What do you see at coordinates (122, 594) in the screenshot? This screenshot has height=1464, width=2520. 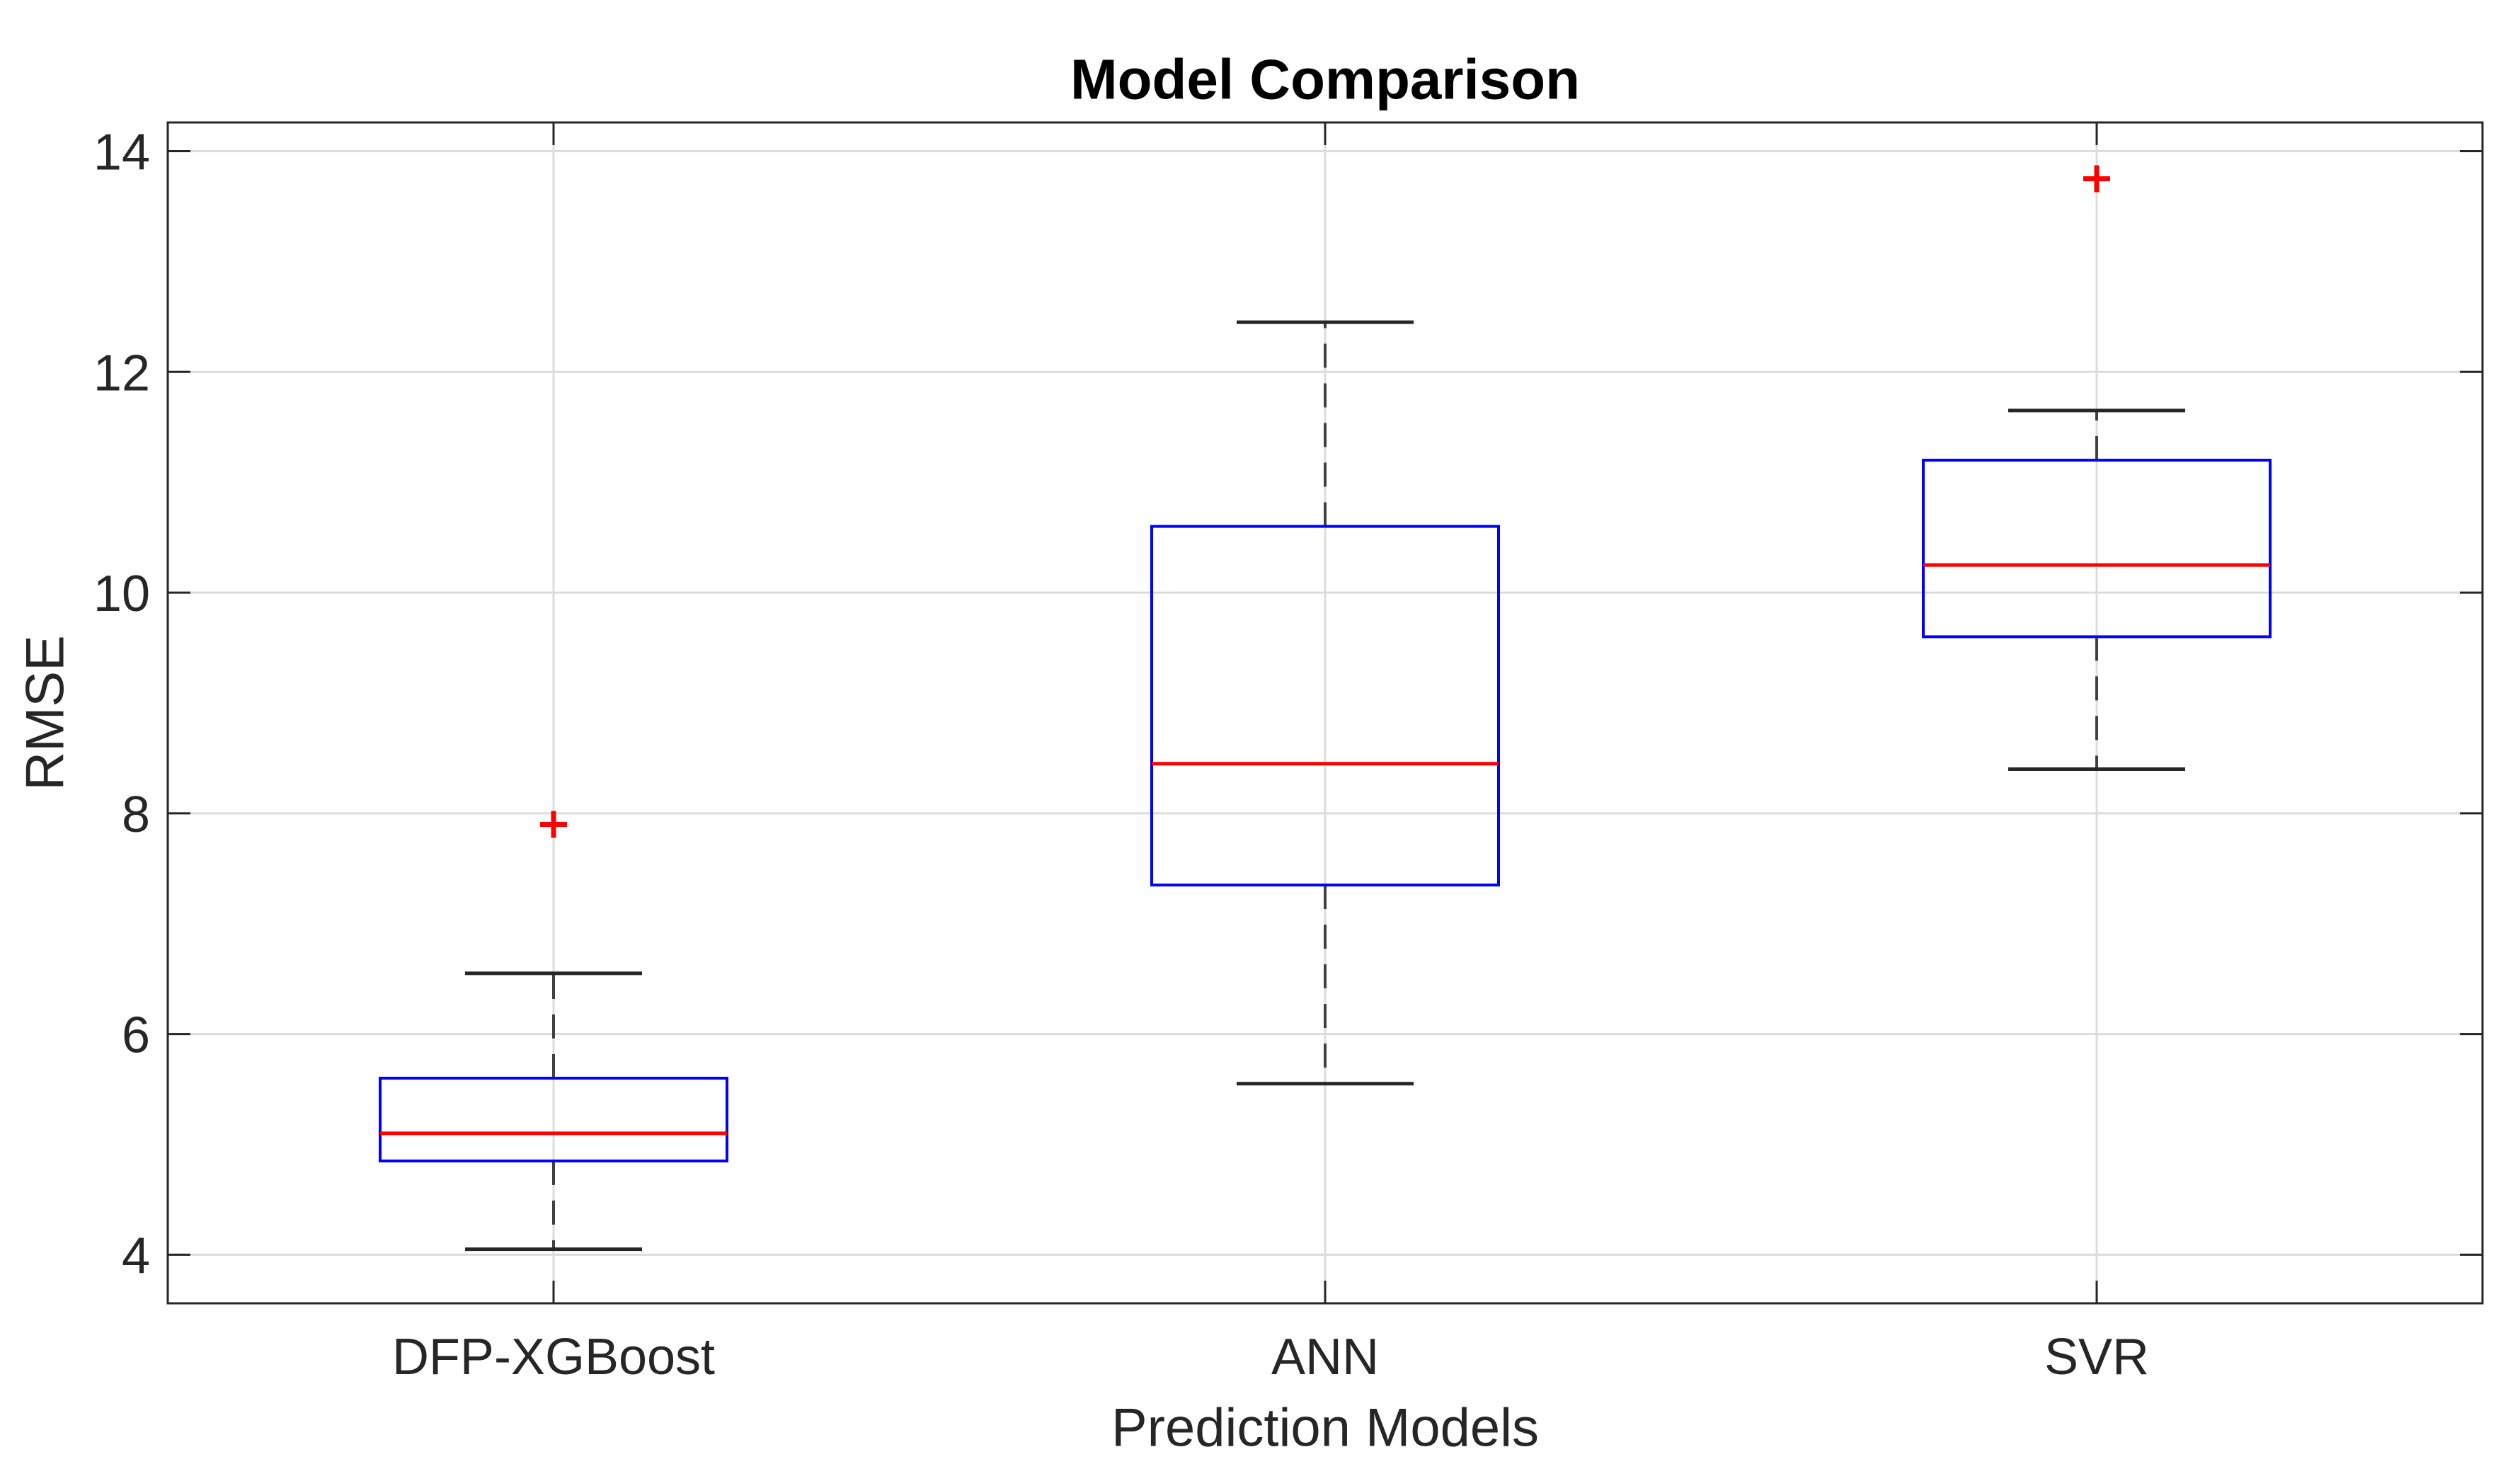 I see `y-tick-label-10: 10` at bounding box center [122, 594].